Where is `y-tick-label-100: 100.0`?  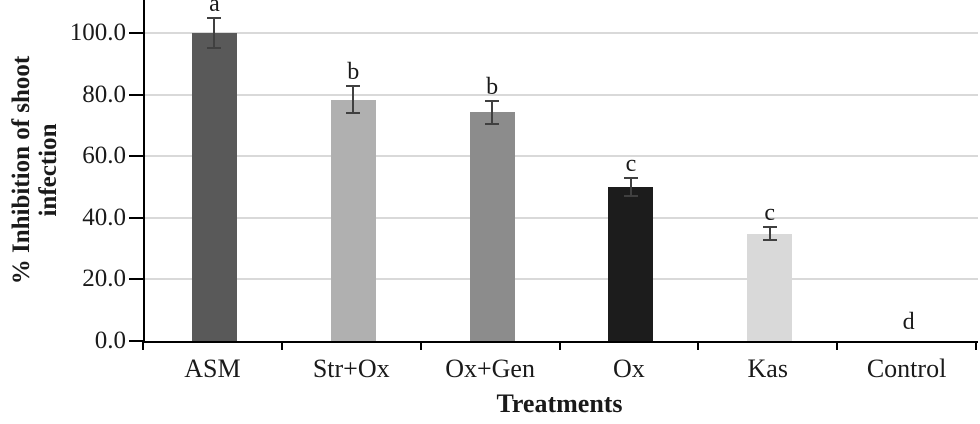 y-tick-label-100: 100.0 is located at coordinates (97, 32).